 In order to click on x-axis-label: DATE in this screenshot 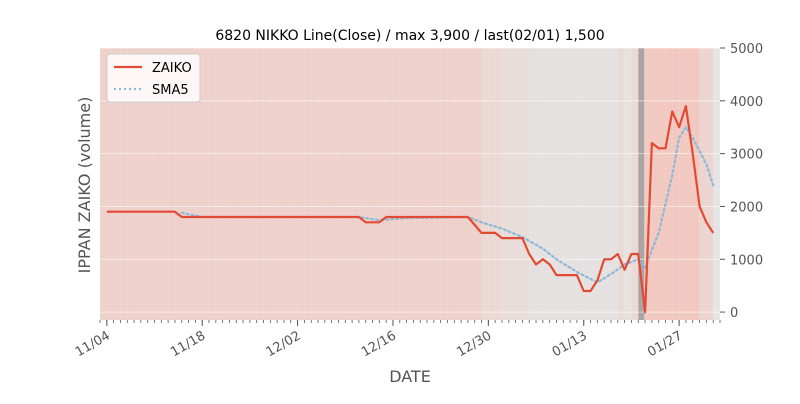, I will do `click(410, 376)`.